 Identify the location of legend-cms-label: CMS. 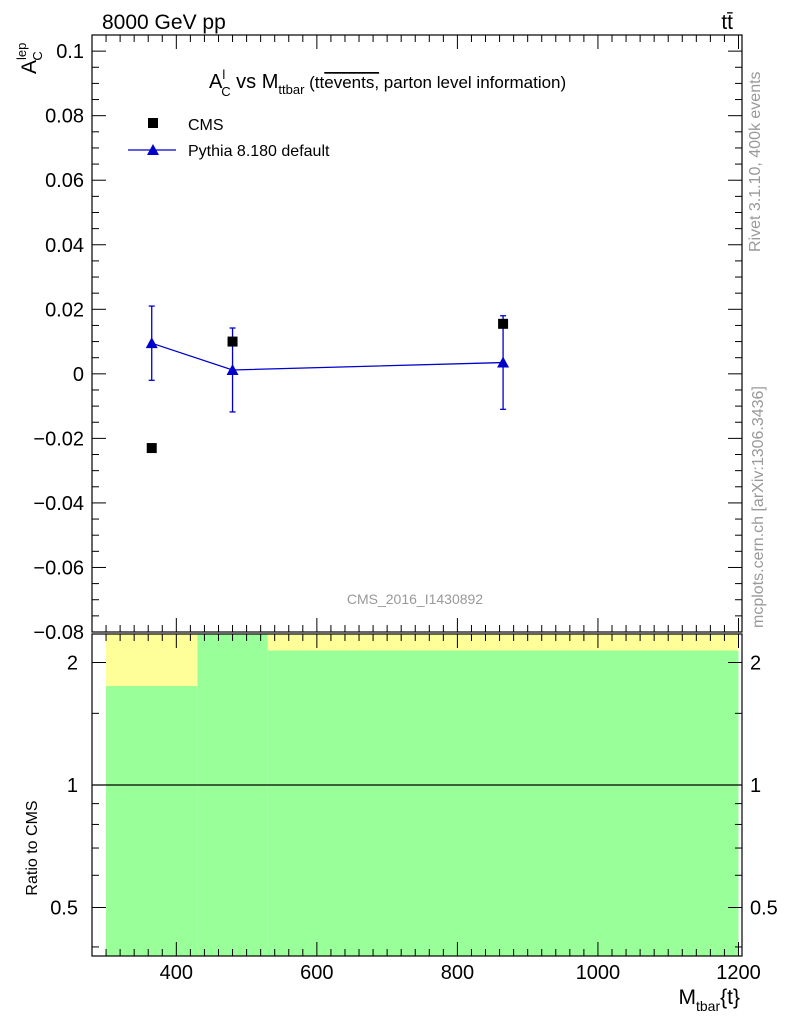
(206, 125).